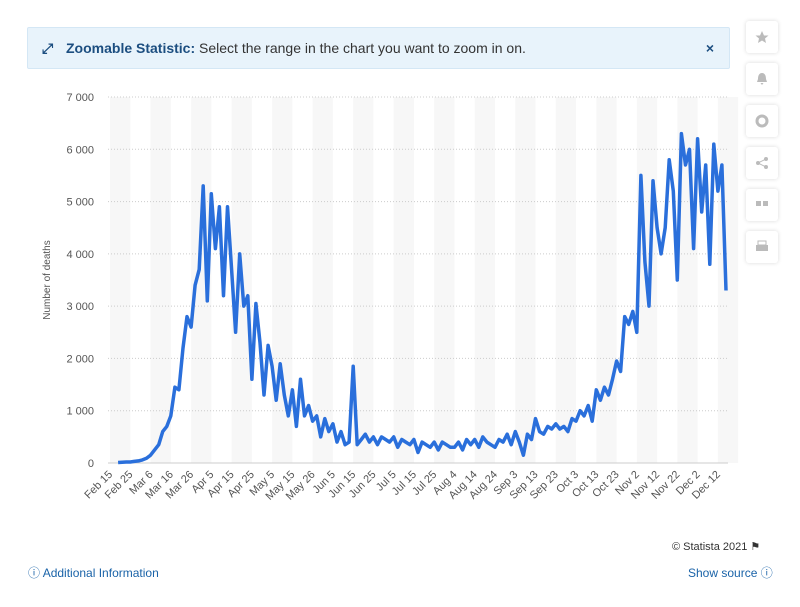  What do you see at coordinates (47, 280) in the screenshot?
I see `y-axis-label: Number of deaths` at bounding box center [47, 280].